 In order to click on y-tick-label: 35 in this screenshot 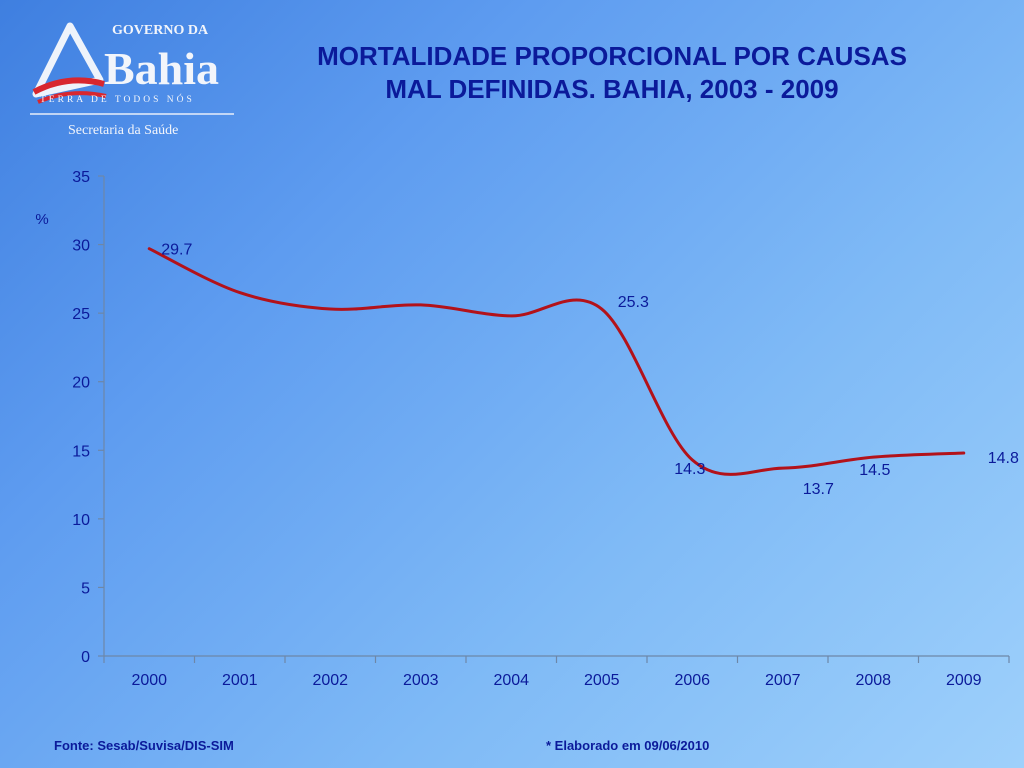, I will do `click(81, 177)`.